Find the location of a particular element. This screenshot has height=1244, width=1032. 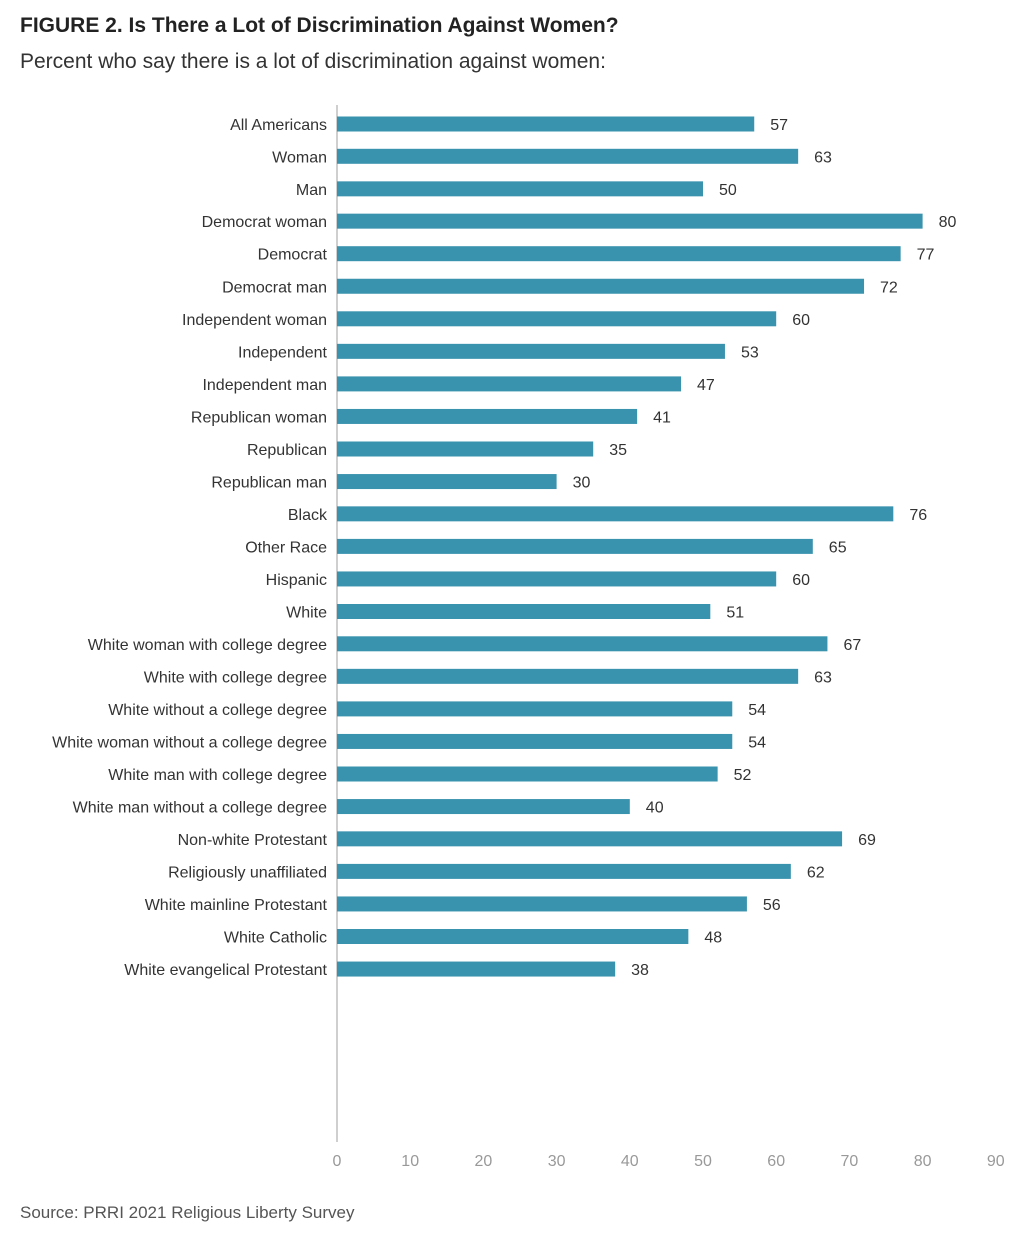

data-label: 62 is located at coordinates (816, 872).